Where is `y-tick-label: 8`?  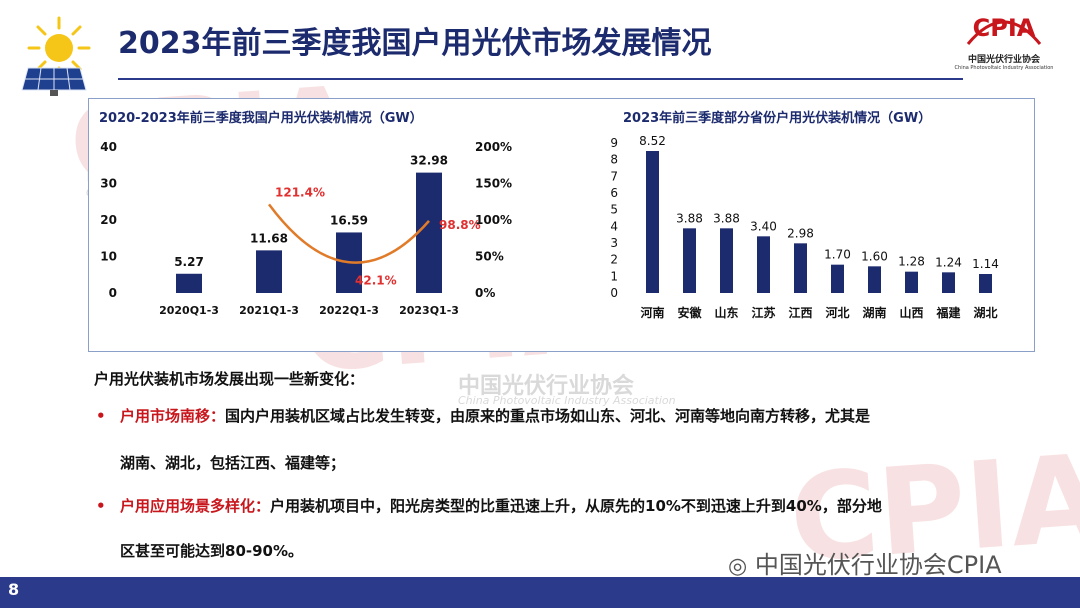
y-tick-label: 8 is located at coordinates (614, 160).